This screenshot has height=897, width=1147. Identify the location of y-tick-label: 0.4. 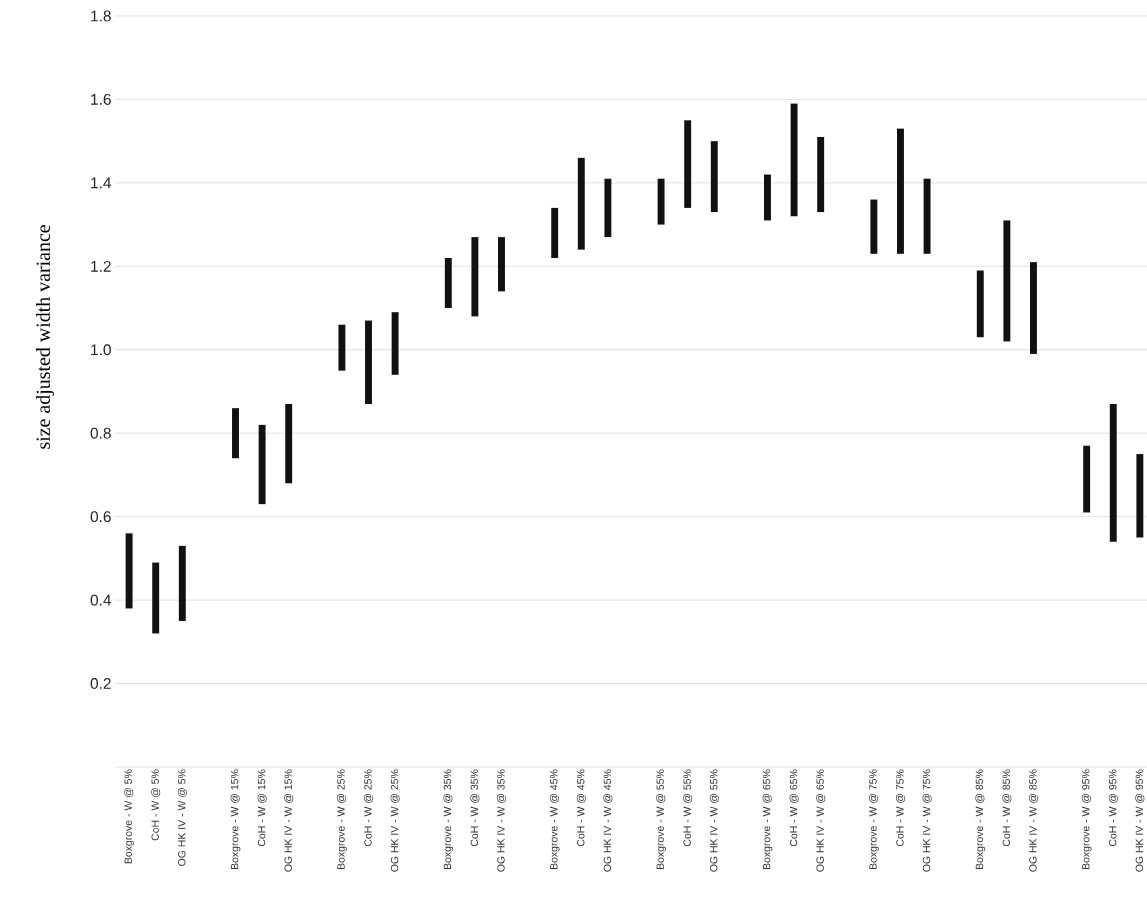
(101, 600).